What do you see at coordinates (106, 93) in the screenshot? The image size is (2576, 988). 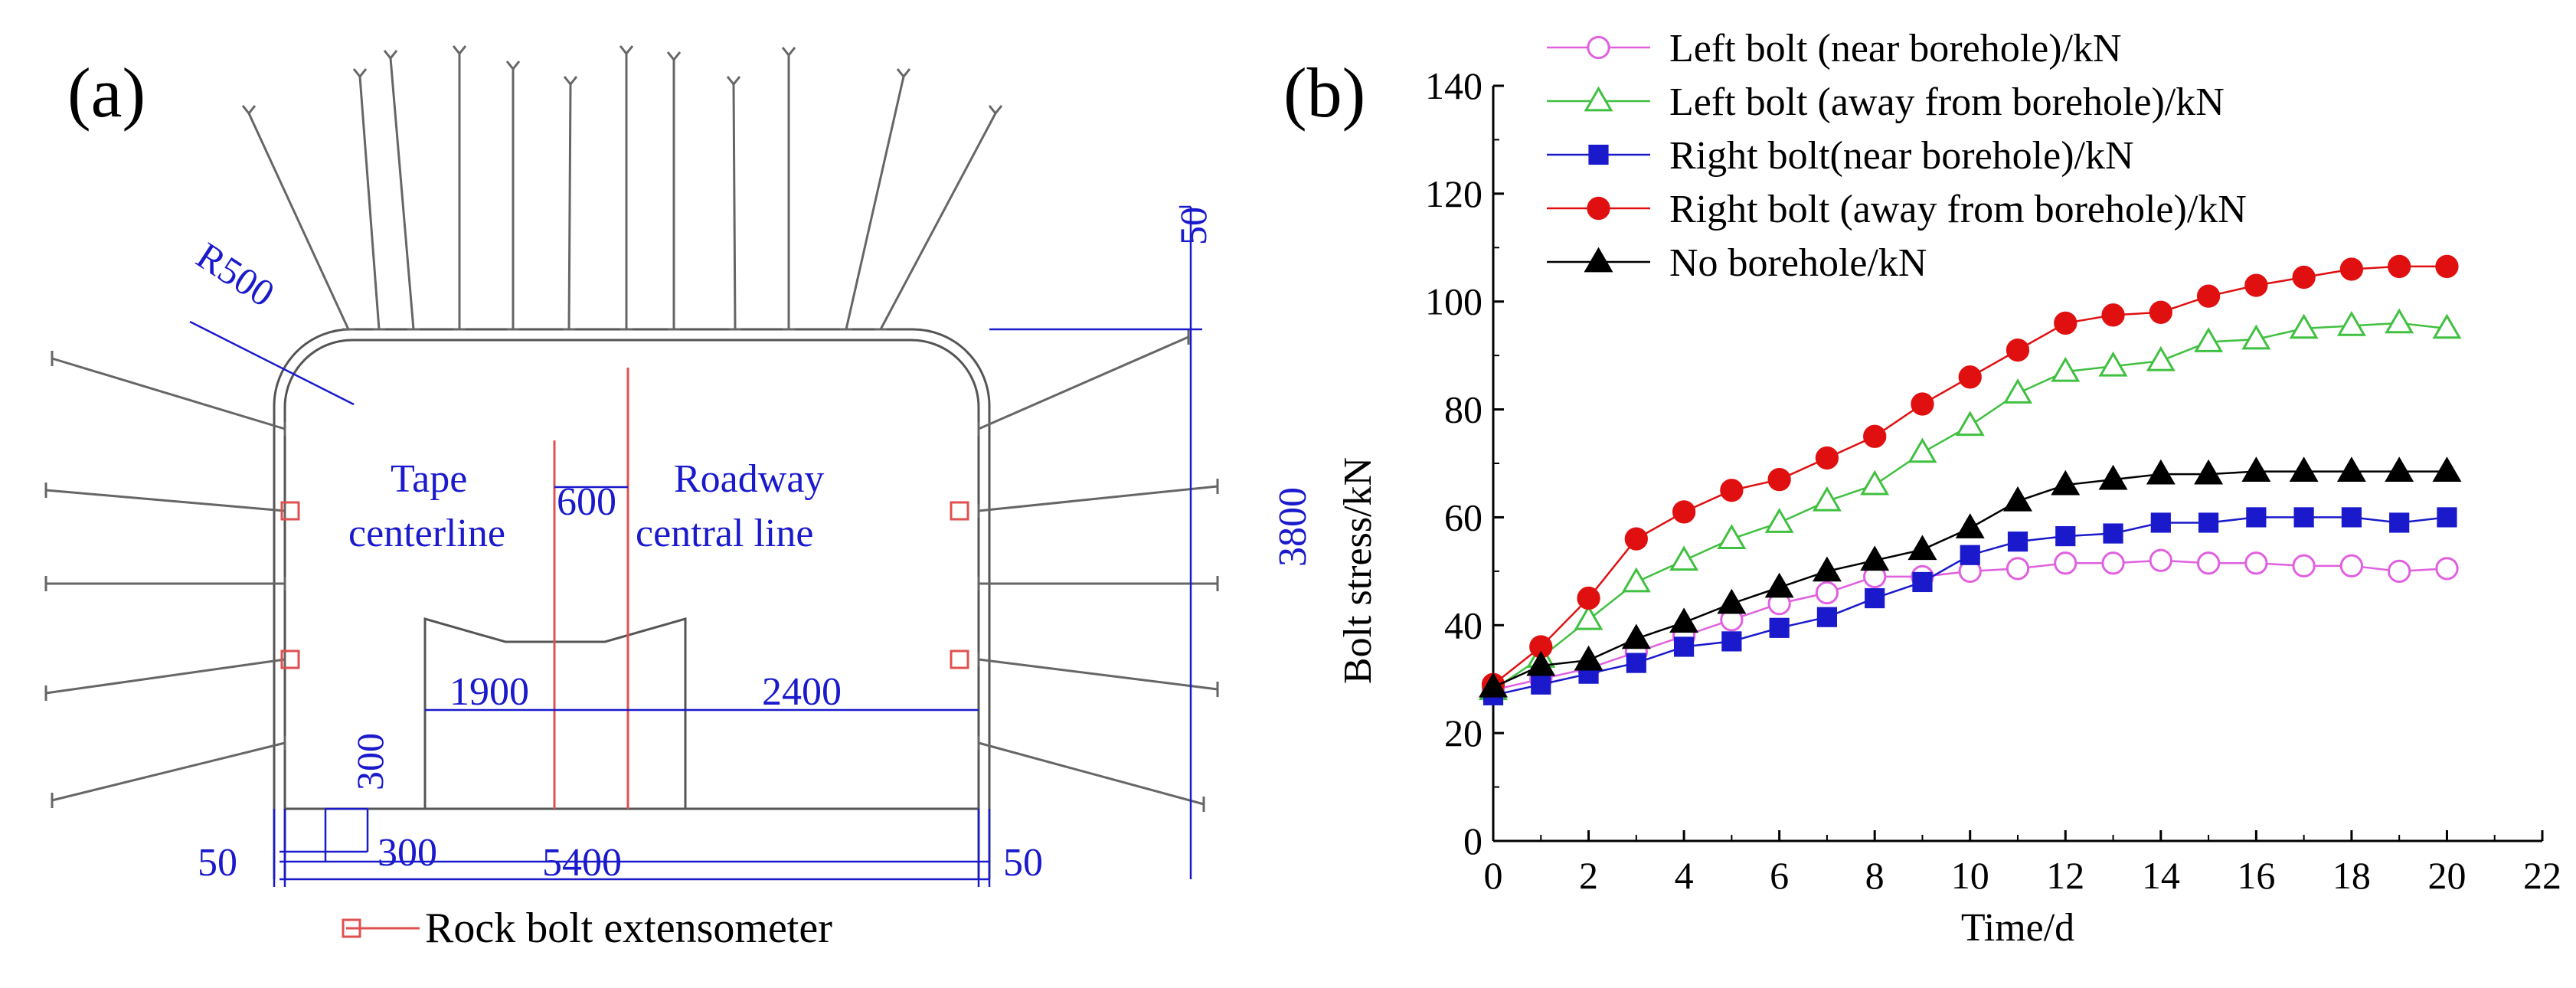 I see `panel-a-label: (a)` at bounding box center [106, 93].